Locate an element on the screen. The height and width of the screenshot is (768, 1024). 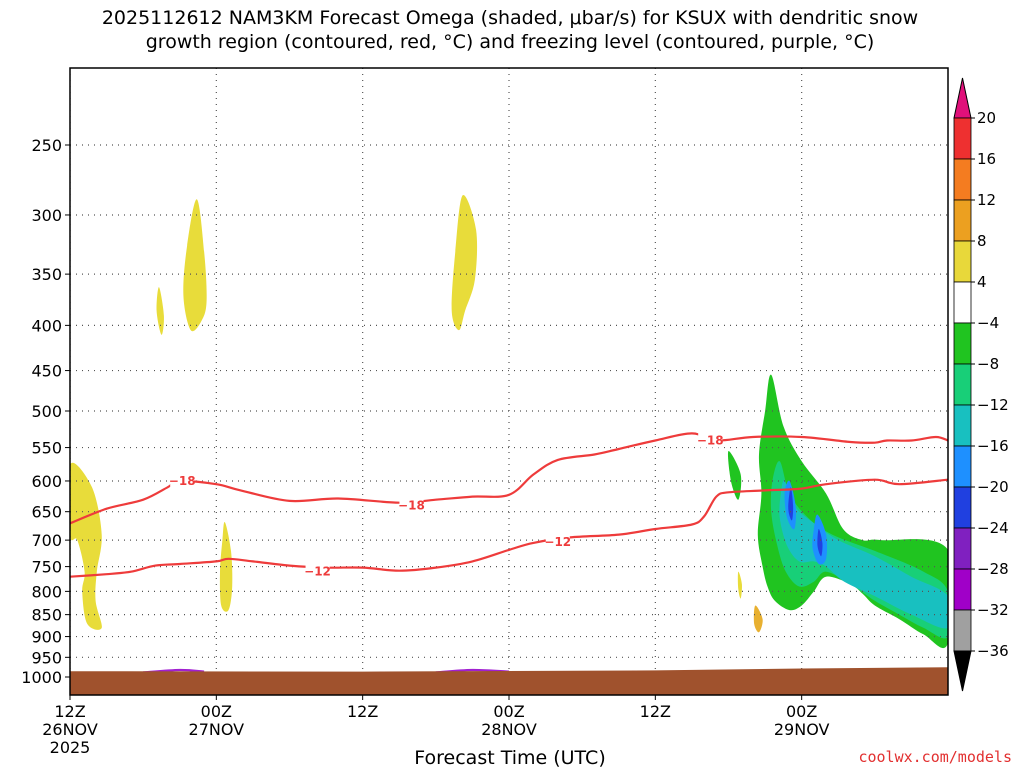
credit-text: coolwx.com/models is located at coordinates (935, 757).